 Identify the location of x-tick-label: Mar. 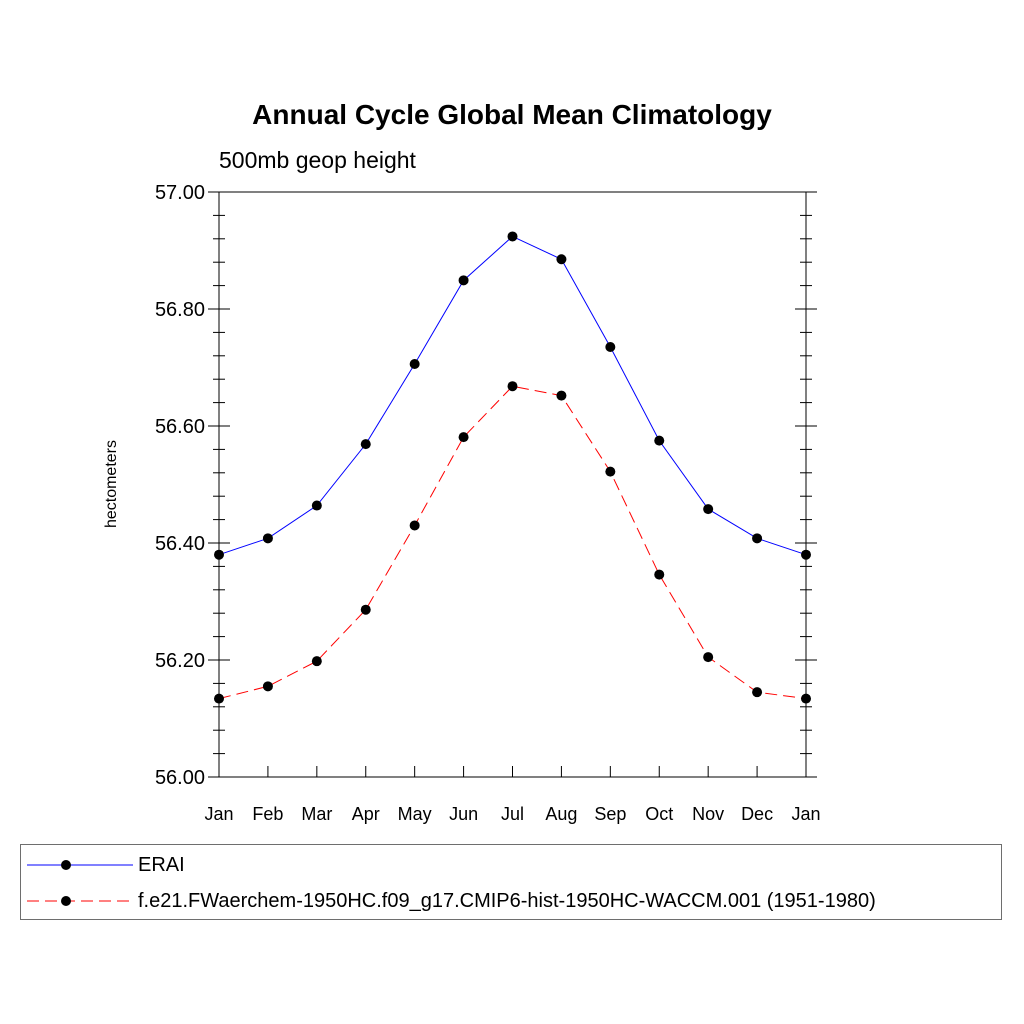
(316, 814).